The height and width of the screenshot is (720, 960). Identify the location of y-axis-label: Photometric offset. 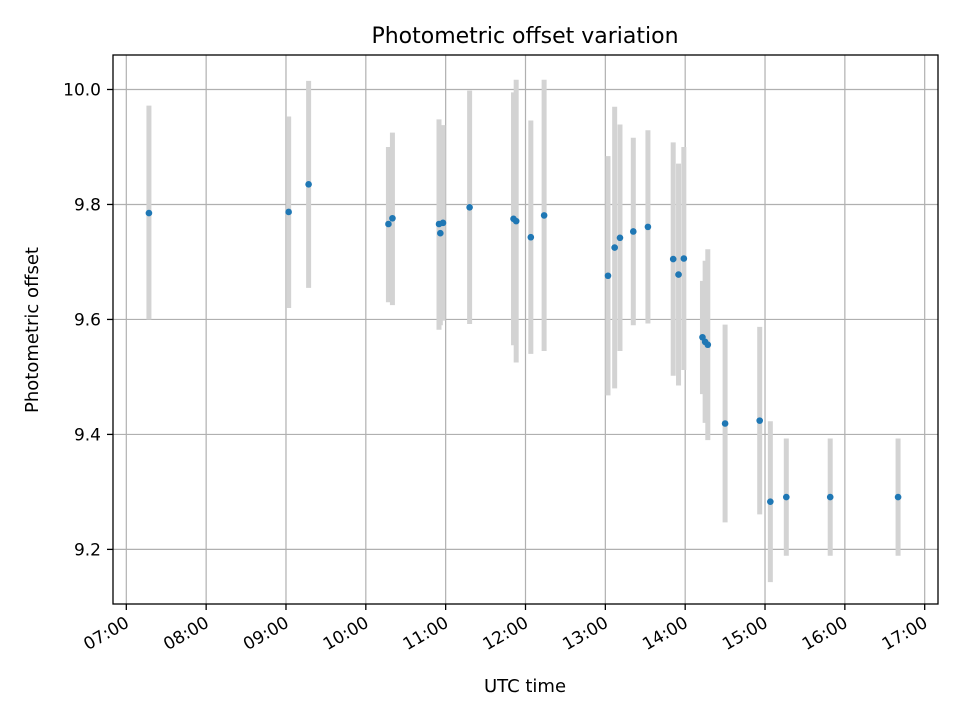
(32, 330).